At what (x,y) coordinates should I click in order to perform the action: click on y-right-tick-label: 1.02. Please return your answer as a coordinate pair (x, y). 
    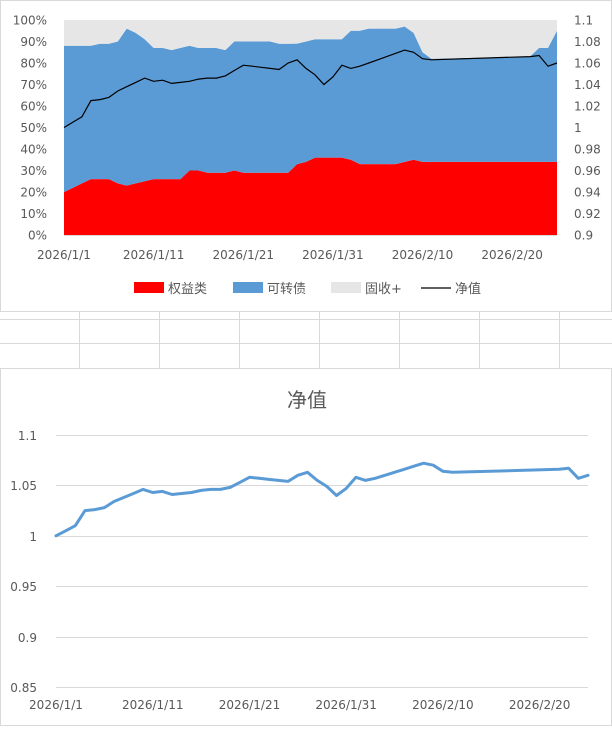
    Looking at the image, I should click on (587, 107).